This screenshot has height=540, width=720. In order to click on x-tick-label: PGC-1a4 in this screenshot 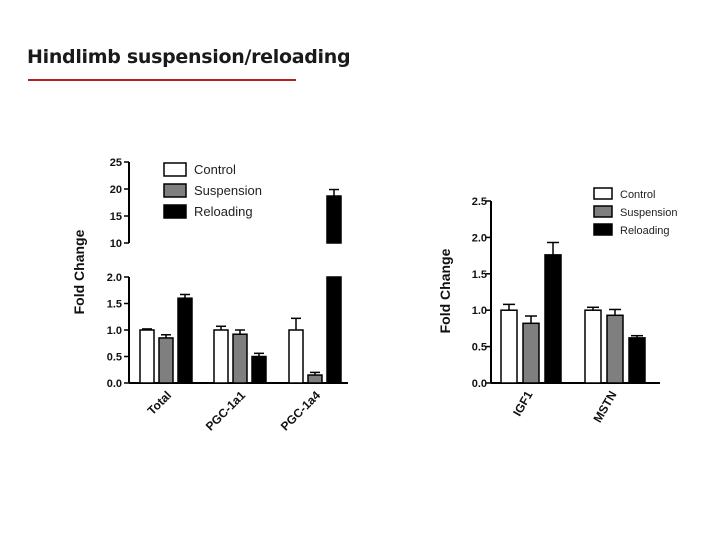, I will do `click(301, 411)`.